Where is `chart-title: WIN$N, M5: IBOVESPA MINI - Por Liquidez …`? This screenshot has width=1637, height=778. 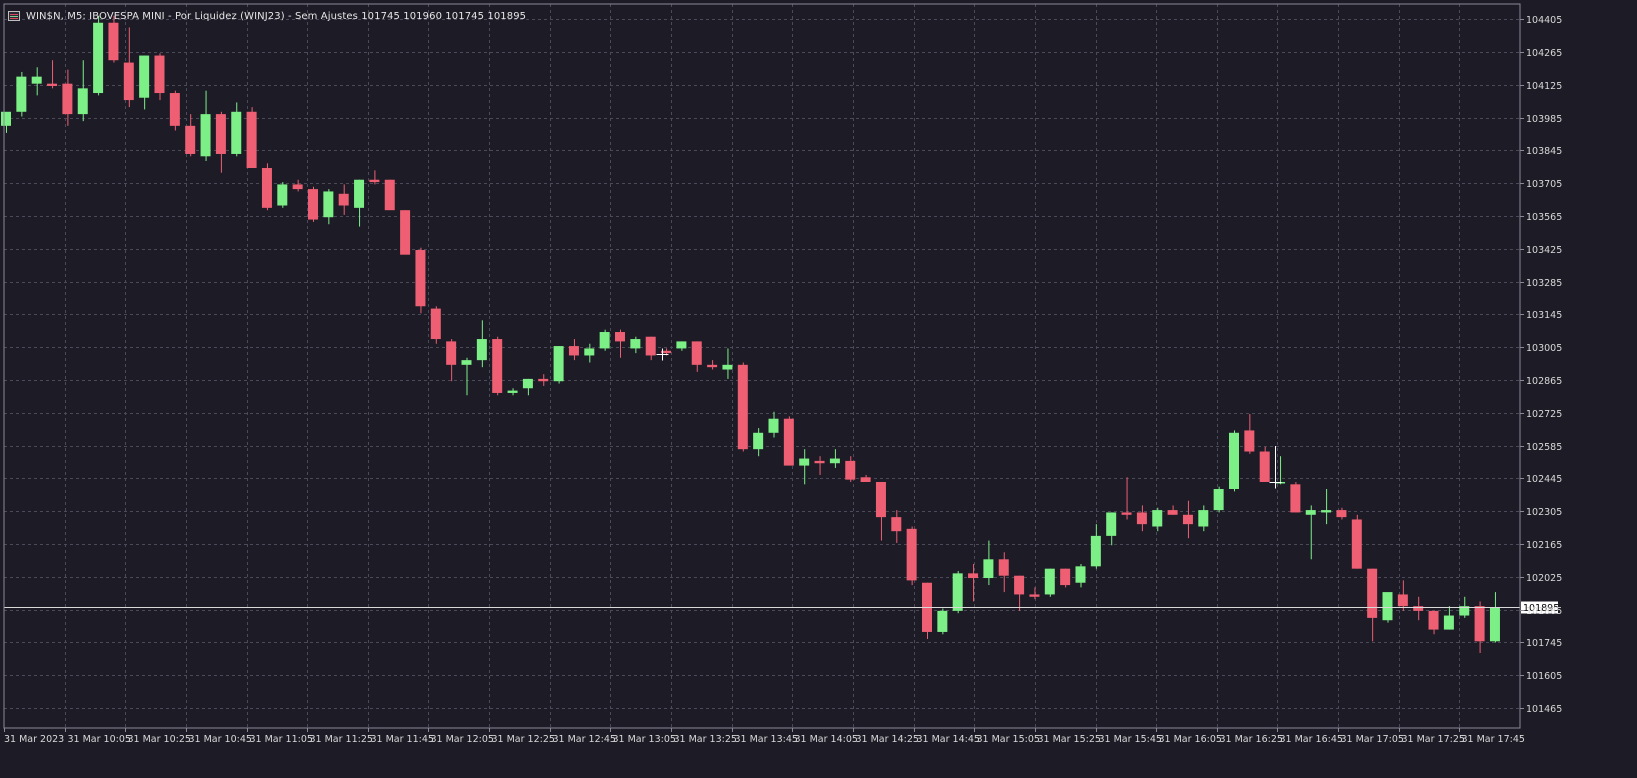 chart-title: WIN$N, M5: IBOVESPA MINI - Por Liquidez … is located at coordinates (276, 16).